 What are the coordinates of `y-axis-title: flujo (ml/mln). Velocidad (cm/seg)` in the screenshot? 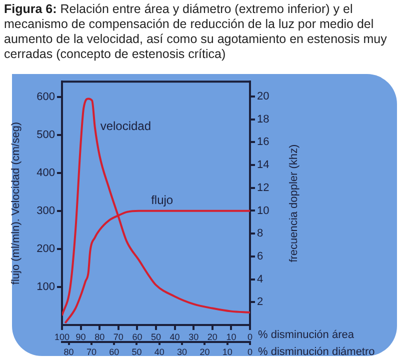 It's located at (16, 203).